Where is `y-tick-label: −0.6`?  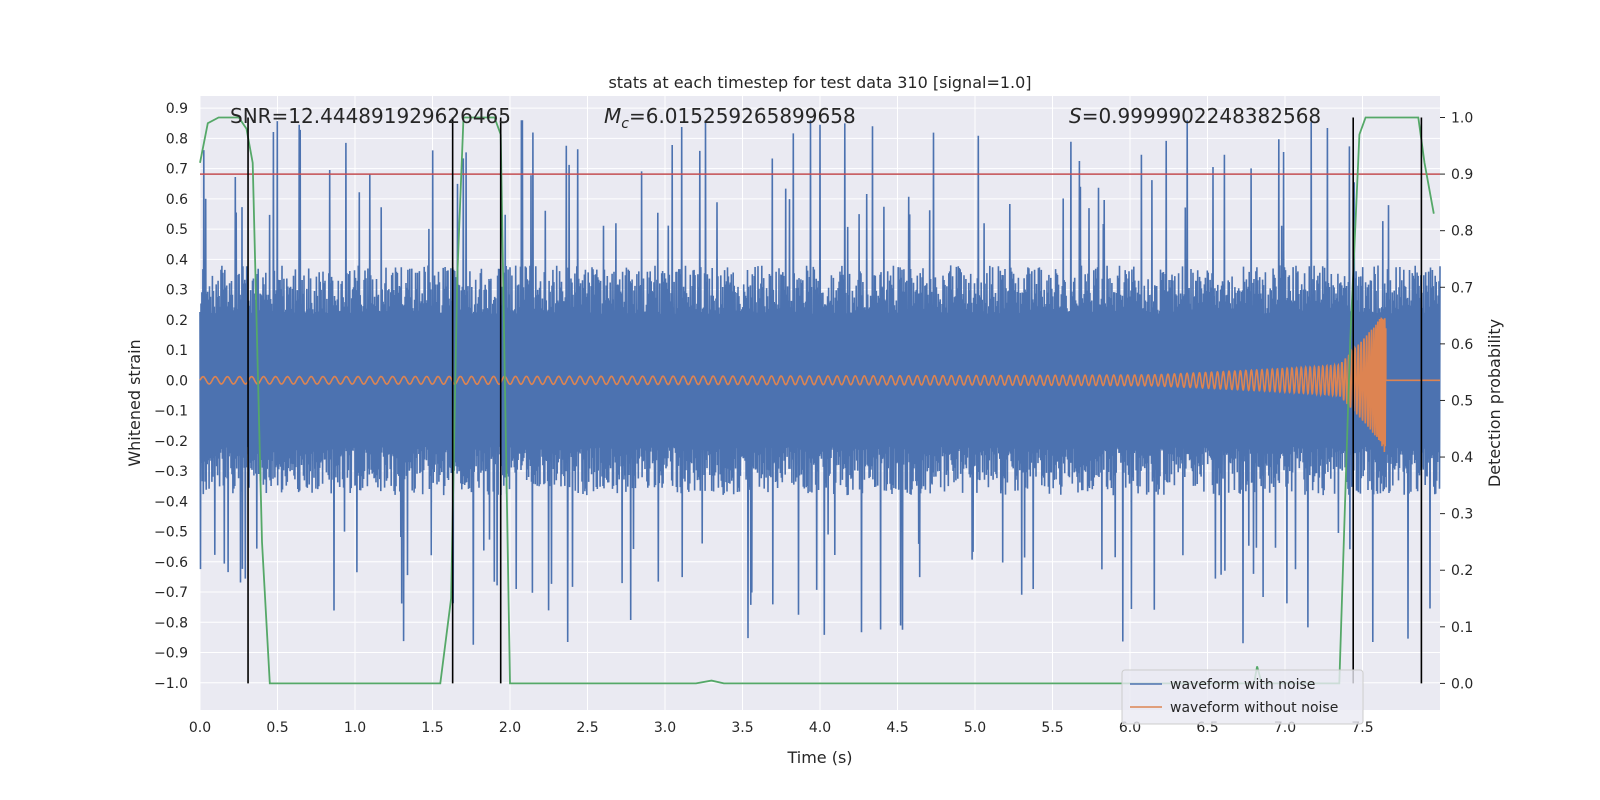
y-tick-label: −0.6 is located at coordinates (171, 563).